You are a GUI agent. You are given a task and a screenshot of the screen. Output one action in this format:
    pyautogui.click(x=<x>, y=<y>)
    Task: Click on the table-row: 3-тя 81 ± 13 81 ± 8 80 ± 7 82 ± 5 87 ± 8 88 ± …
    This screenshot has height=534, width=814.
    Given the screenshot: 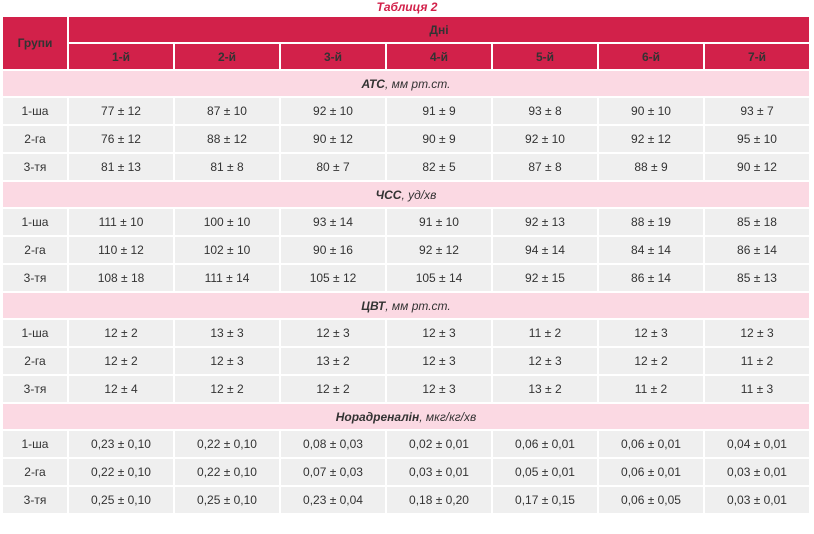 What is the action you would take?
    pyautogui.click(x=406, y=167)
    